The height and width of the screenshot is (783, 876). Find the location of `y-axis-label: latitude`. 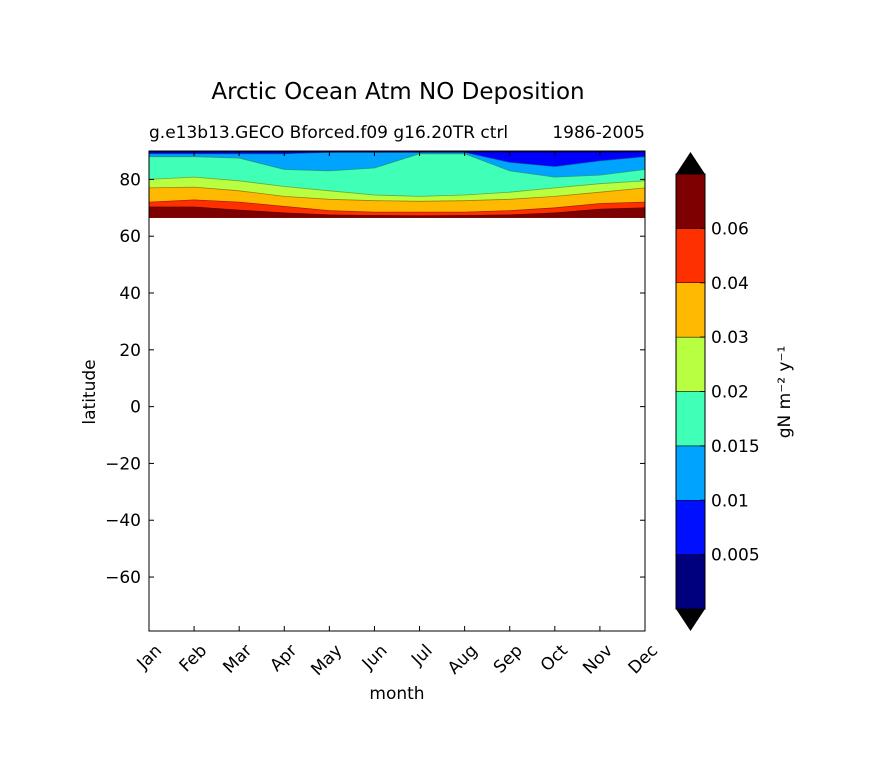

y-axis-label: latitude is located at coordinates (90, 391).